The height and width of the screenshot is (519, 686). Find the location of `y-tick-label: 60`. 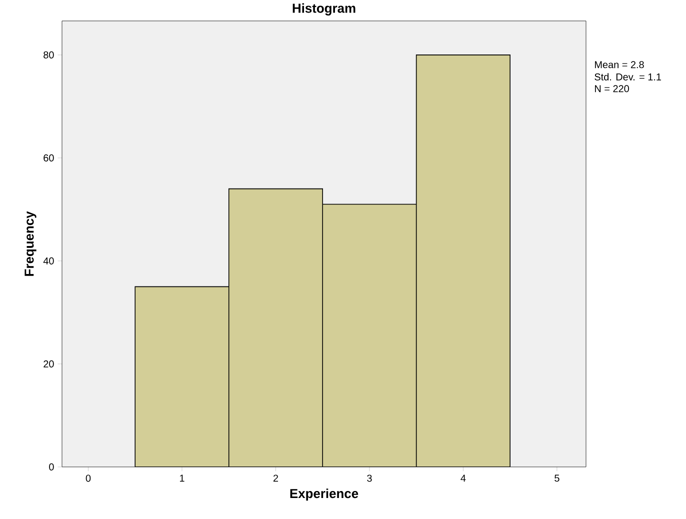

y-tick-label: 60 is located at coordinates (49, 158).